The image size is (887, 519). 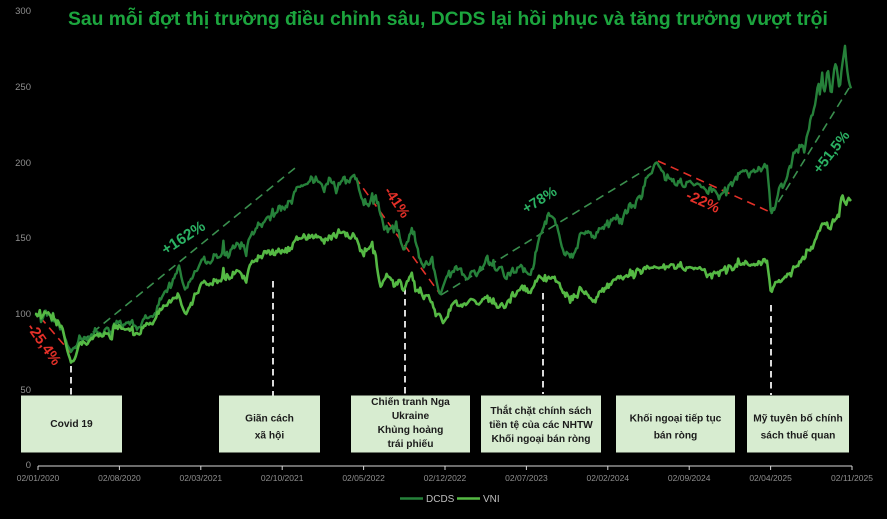 What do you see at coordinates (541, 425) in the screenshot?
I see `svg-text: tiền tệ của các NHTW` at bounding box center [541, 425].